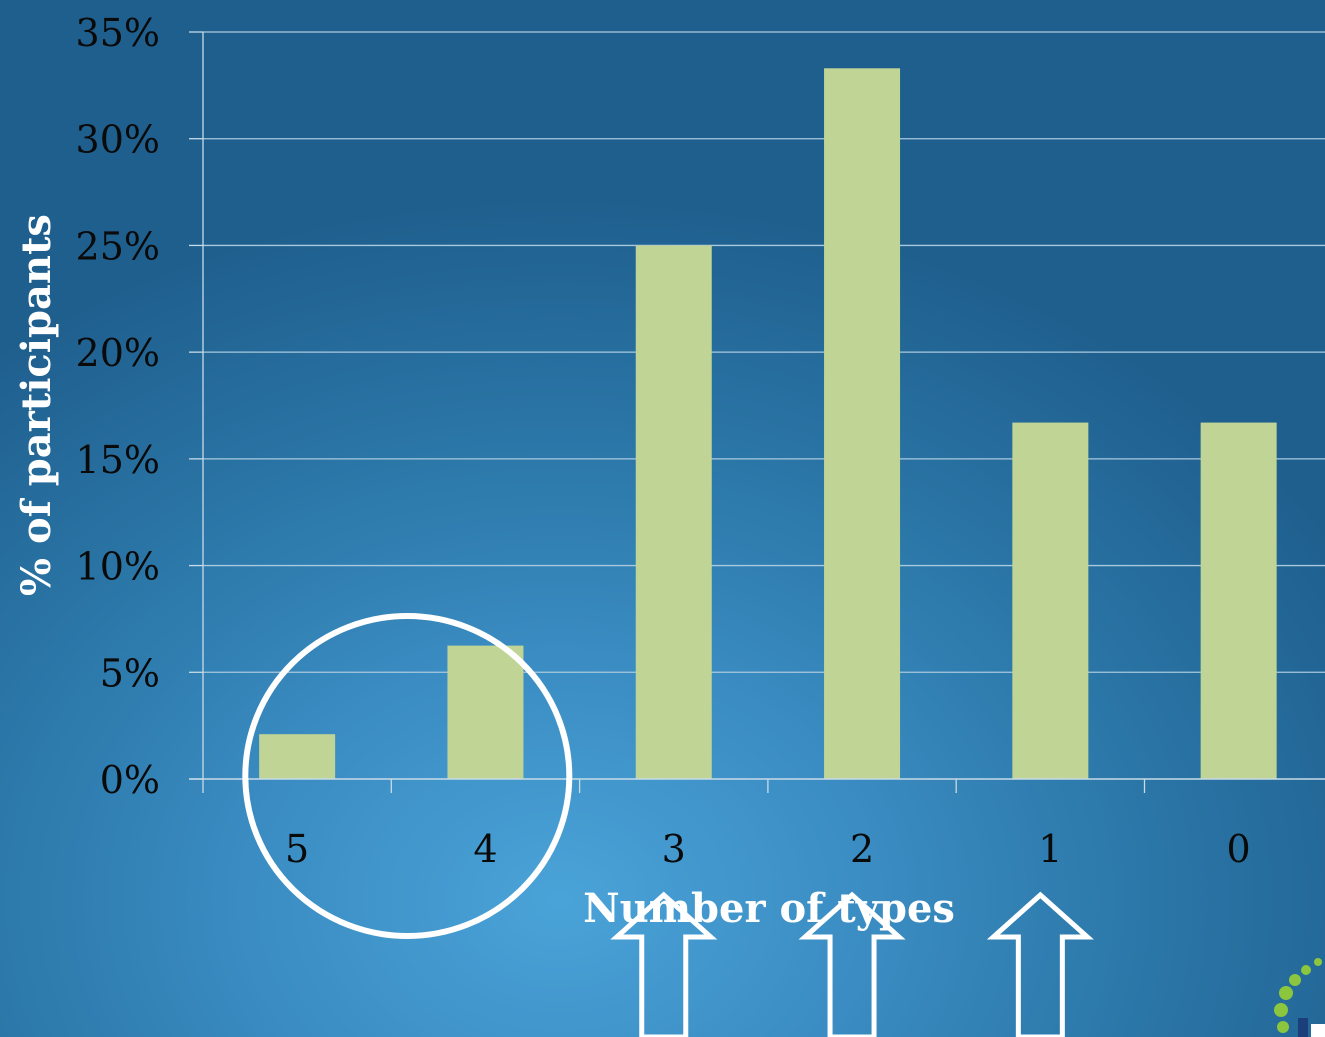  I want to click on x-tick-label: 5, so click(297, 849).